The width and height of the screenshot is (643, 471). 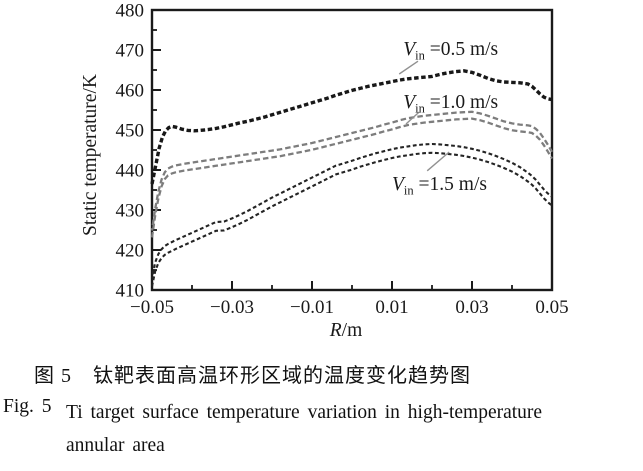 What do you see at coordinates (551, 307) in the screenshot?
I see `x-tick-label: 0.05` at bounding box center [551, 307].